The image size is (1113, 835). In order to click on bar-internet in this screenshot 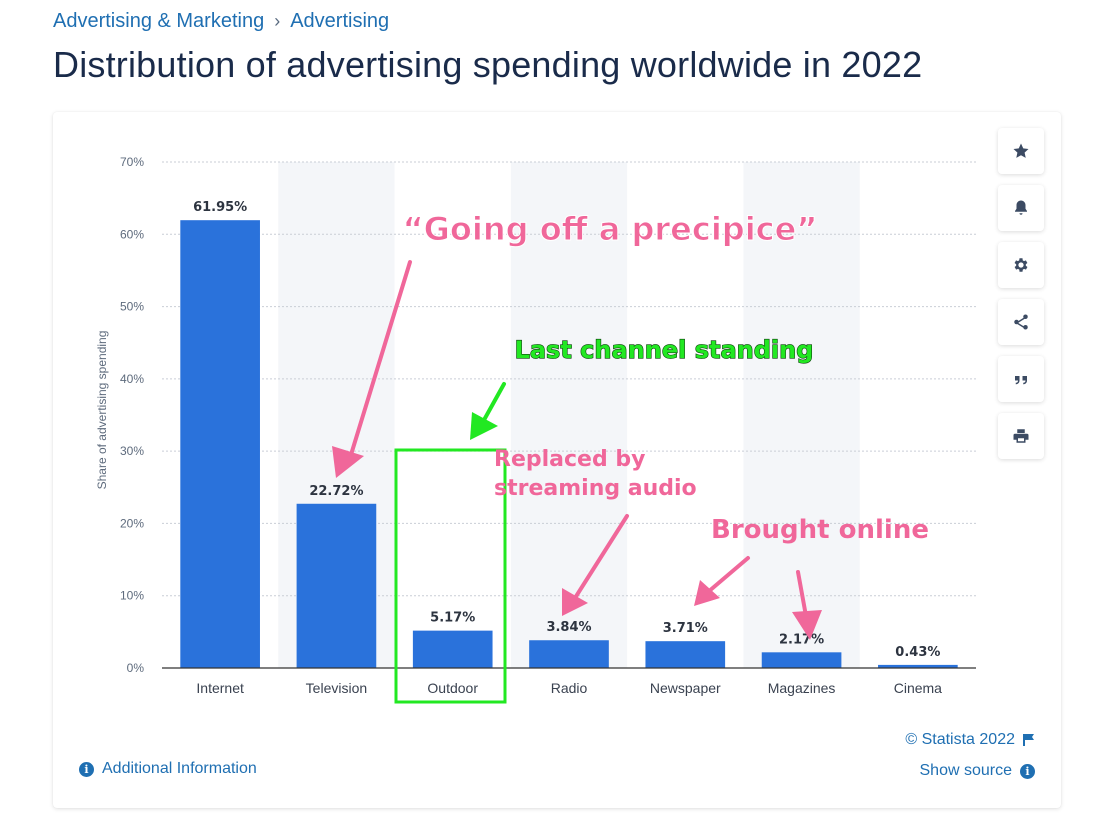, I will do `click(220, 444)`.